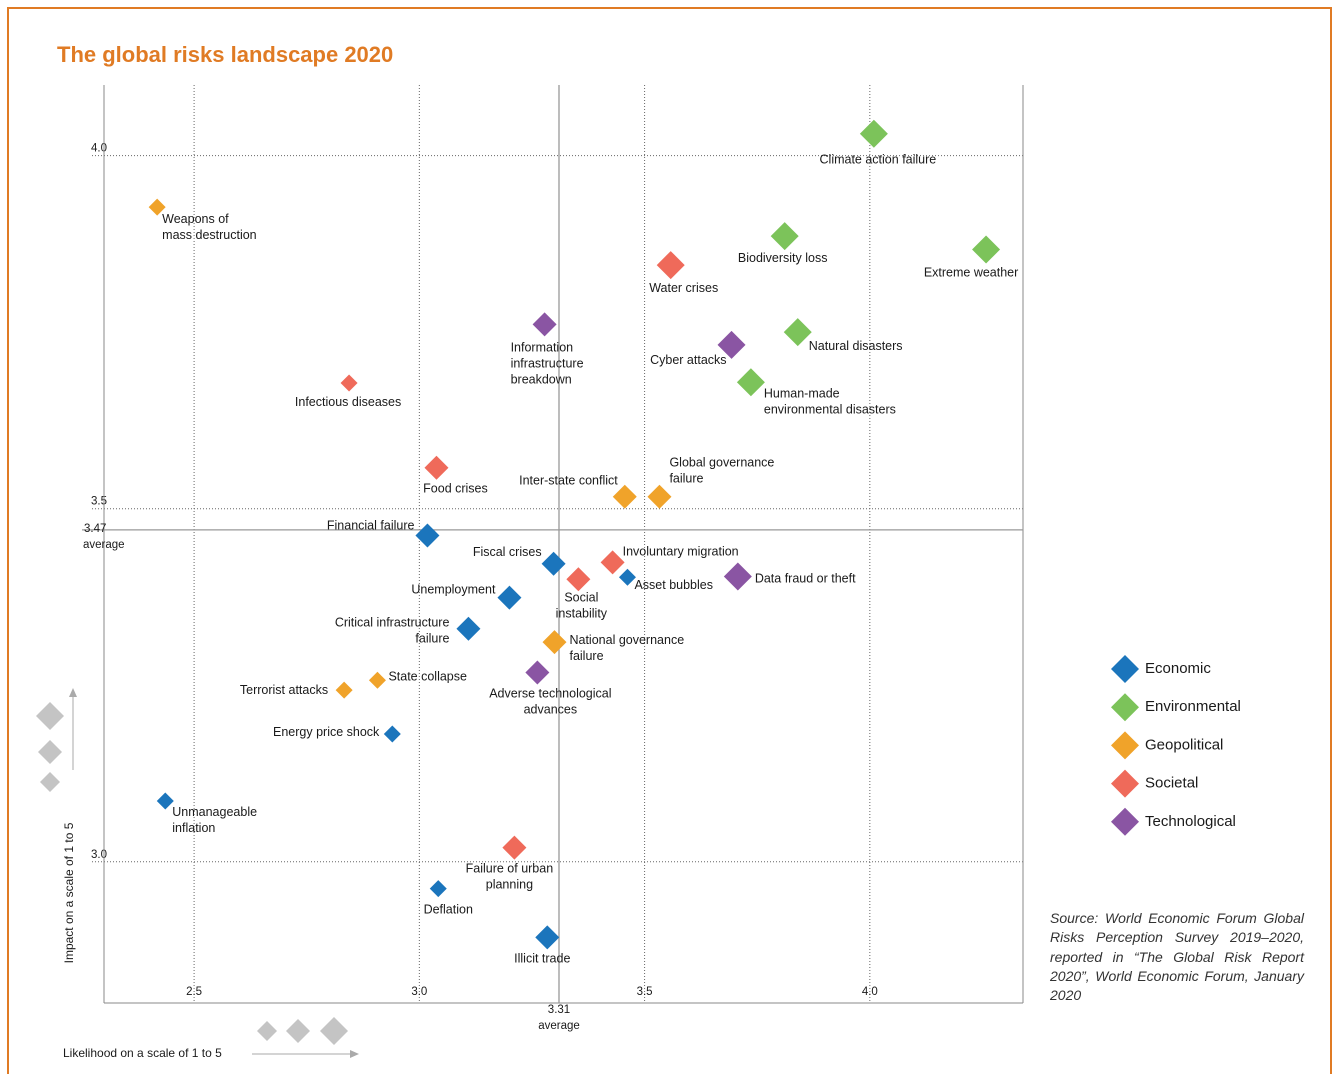 Image resolution: width=1339 pixels, height=1074 pixels. I want to click on risk-label: Inter-state conflict, so click(568, 481).